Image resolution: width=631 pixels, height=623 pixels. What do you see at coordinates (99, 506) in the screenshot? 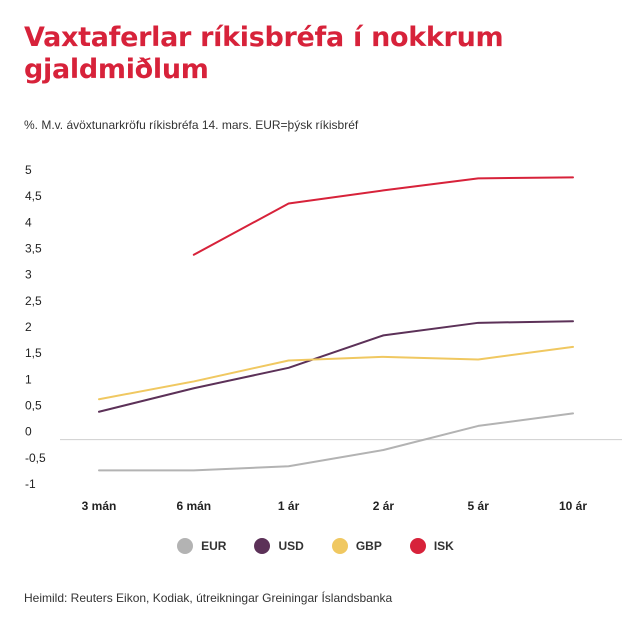
I see `x-tick-label: 3 mán` at bounding box center [99, 506].